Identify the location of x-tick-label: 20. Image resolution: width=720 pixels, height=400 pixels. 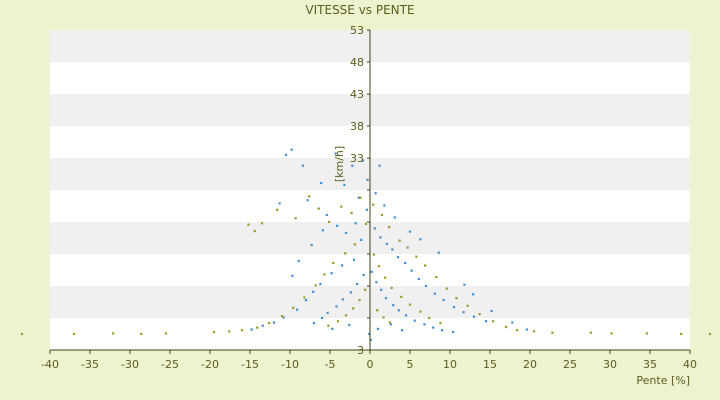
(530, 364).